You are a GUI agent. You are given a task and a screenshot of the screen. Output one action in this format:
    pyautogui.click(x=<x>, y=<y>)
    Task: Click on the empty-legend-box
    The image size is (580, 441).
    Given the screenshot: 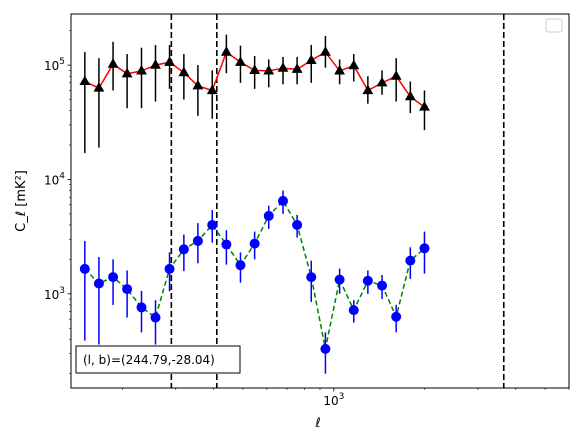 What is the action you would take?
    pyautogui.click(x=554, y=25)
    